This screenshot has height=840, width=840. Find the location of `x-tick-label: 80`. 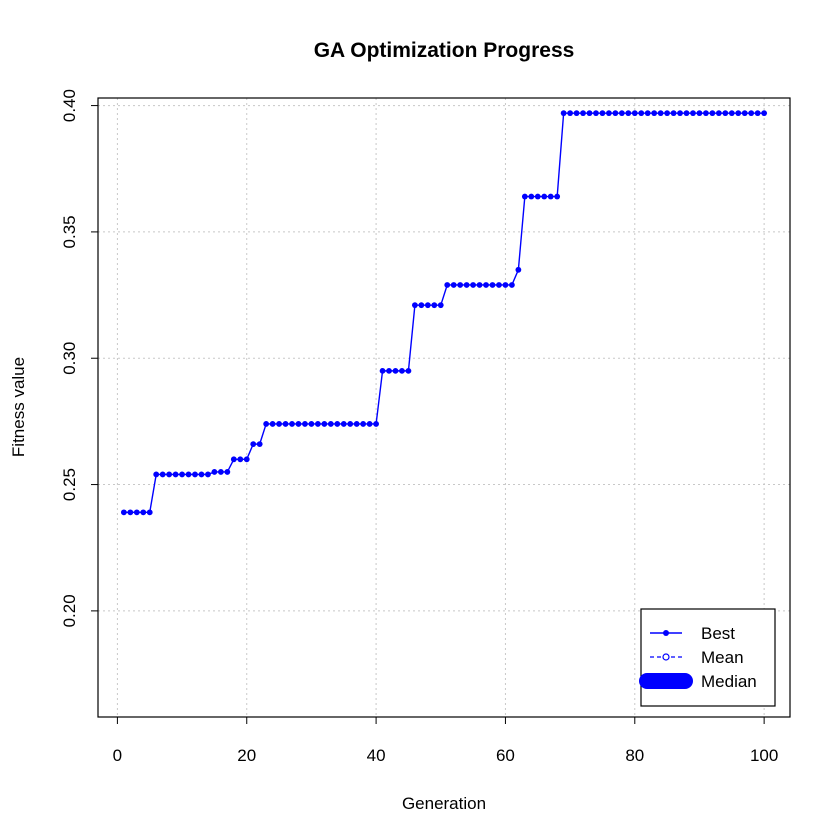

x-tick-label: 80 is located at coordinates (634, 755).